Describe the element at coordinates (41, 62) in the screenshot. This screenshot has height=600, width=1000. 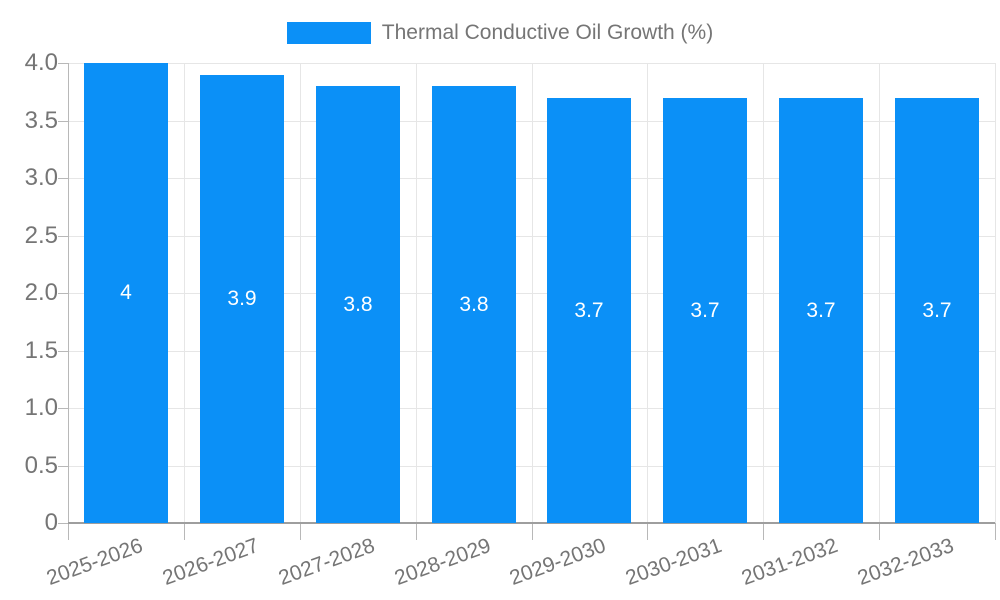
I see `y-tick-label: 4.0` at that location.